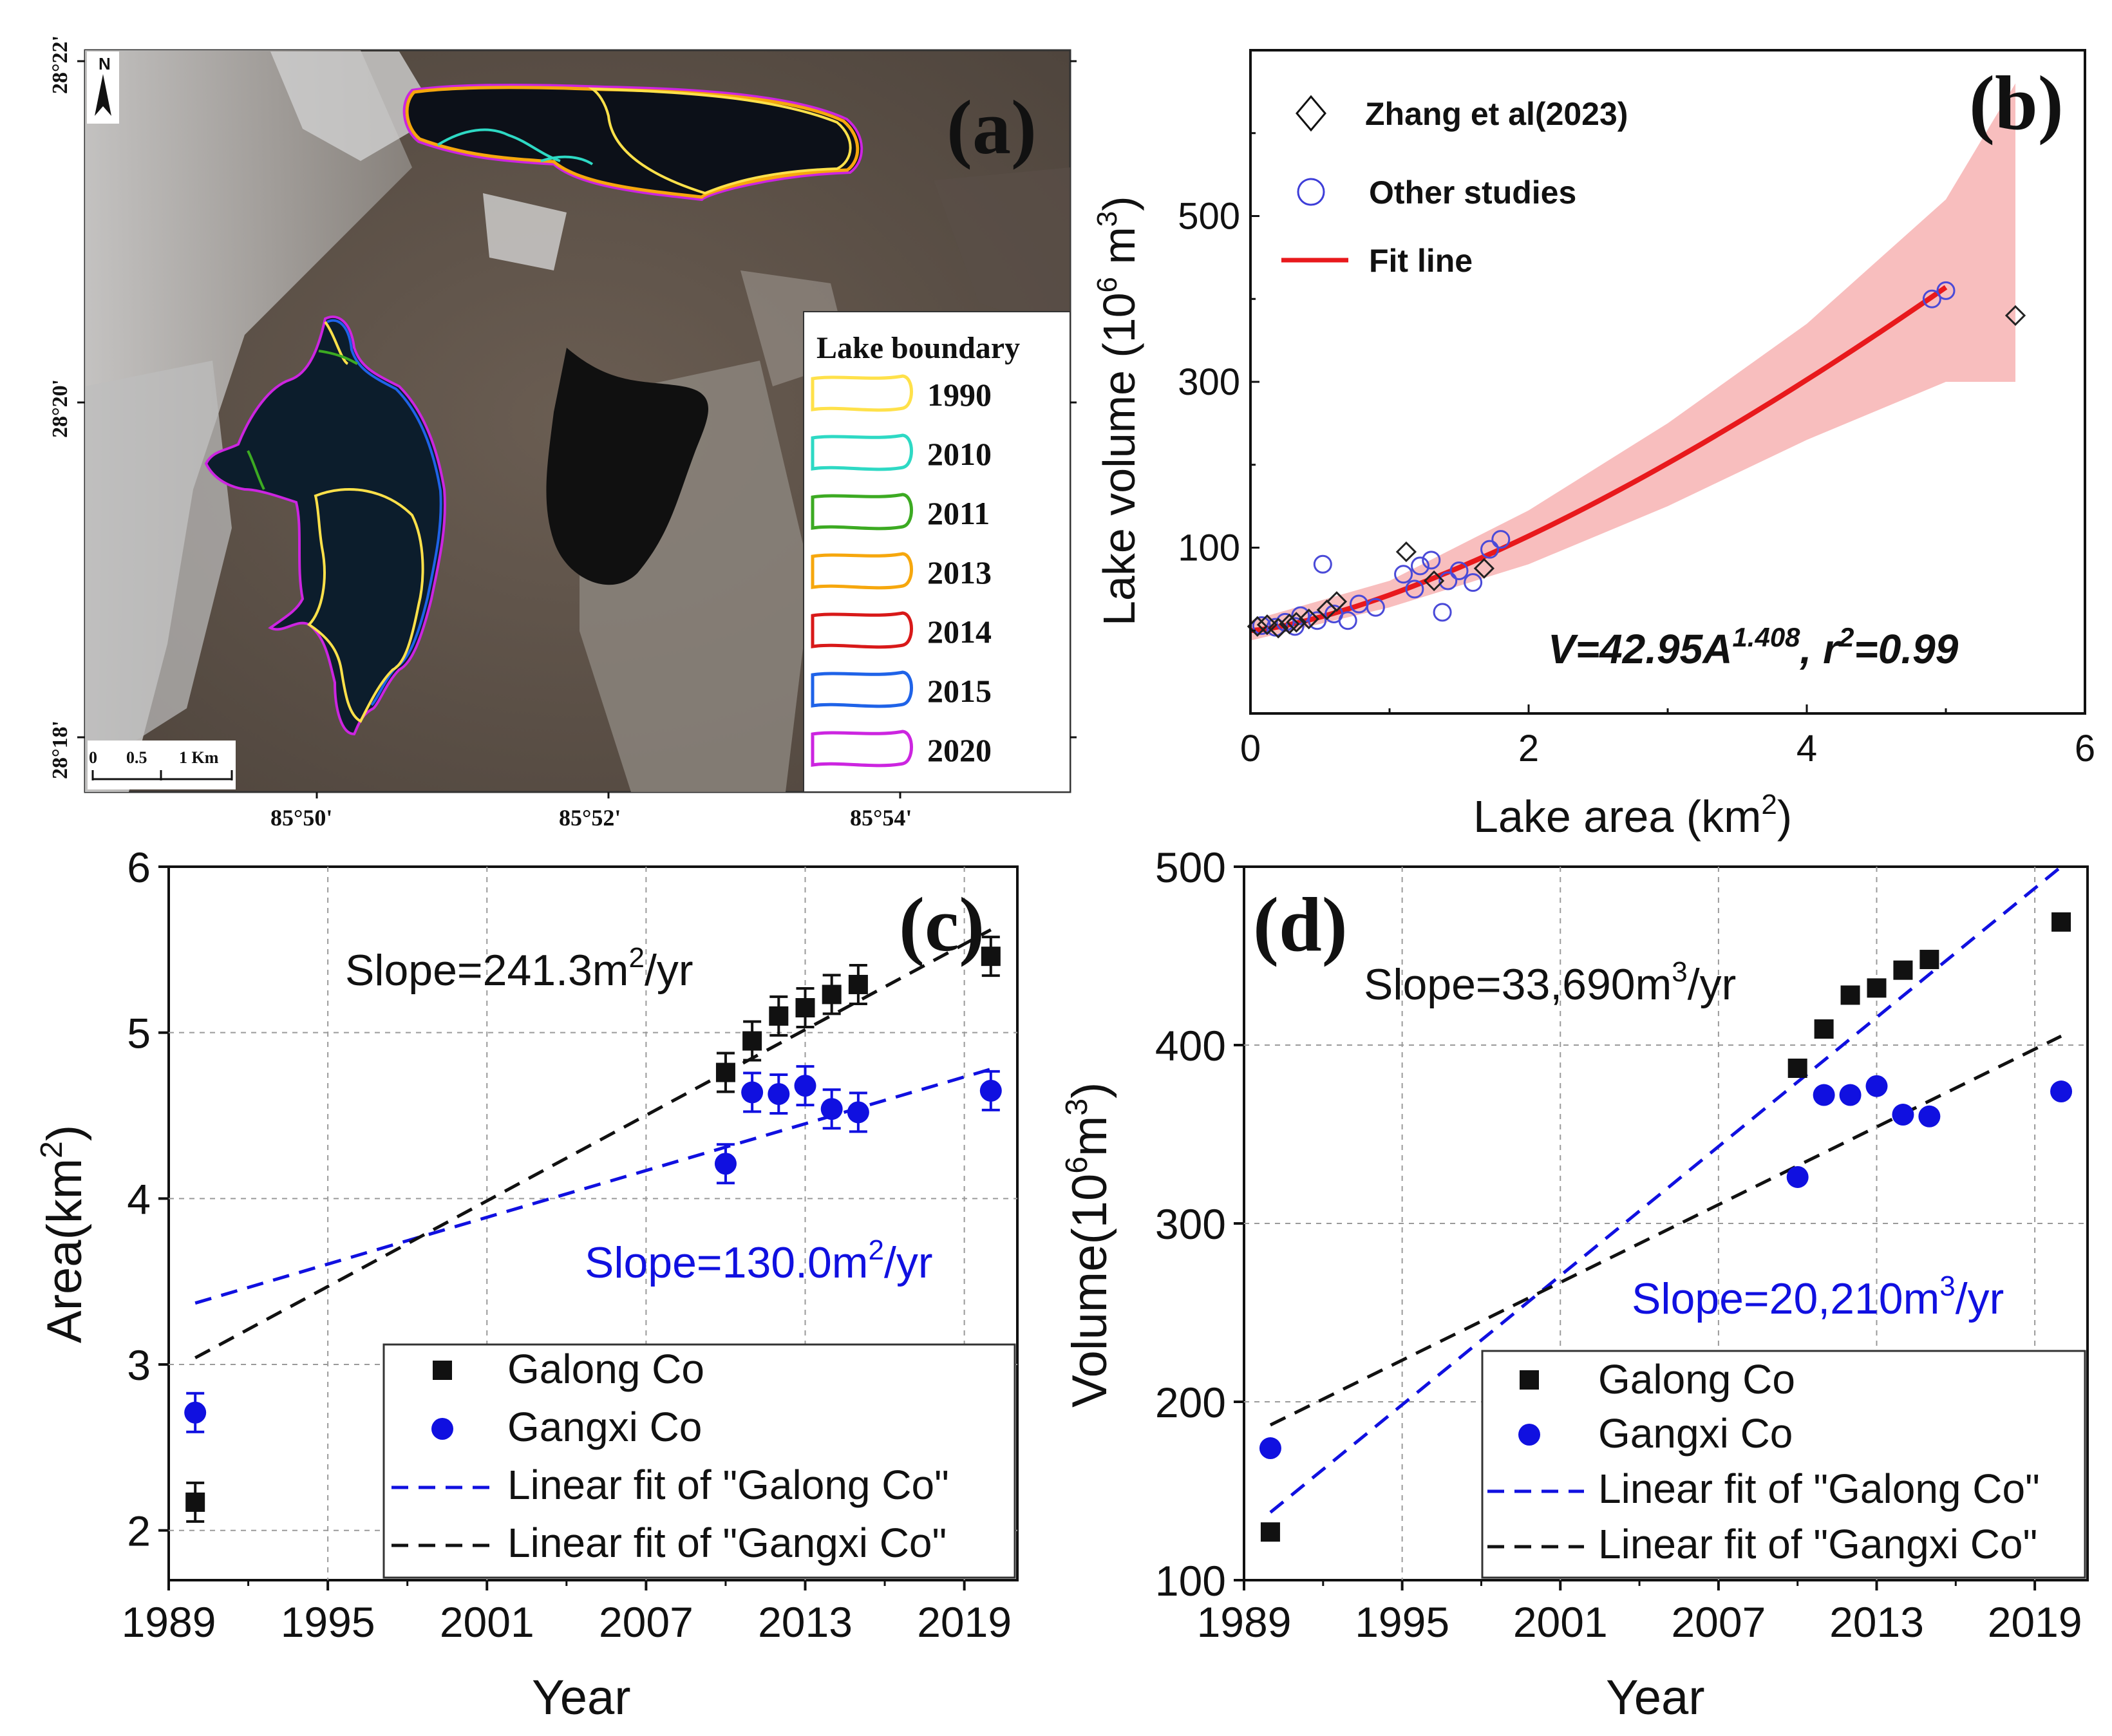 The width and height of the screenshot is (2112, 1736). What do you see at coordinates (1636, 460) in the screenshot?
I see `panel-b-points-layer` at bounding box center [1636, 460].